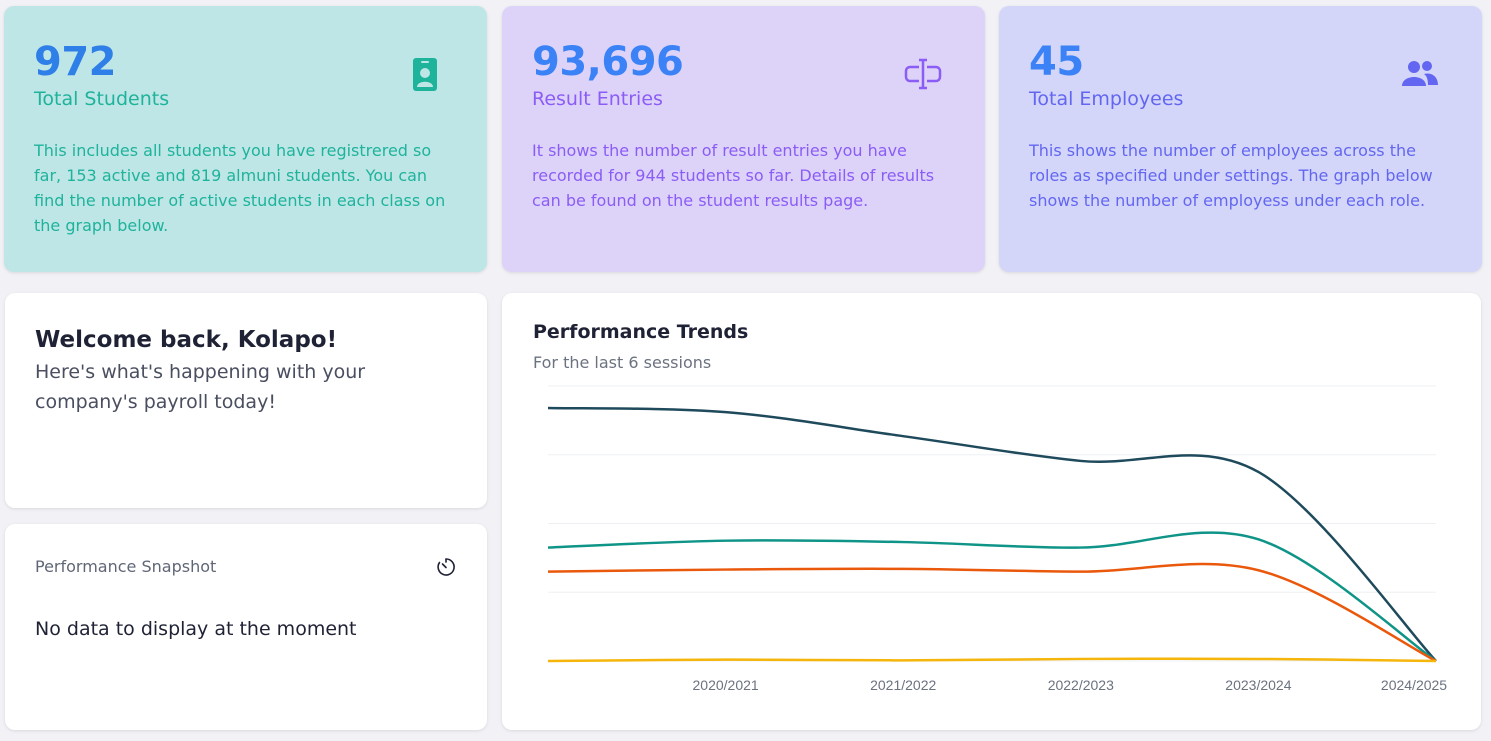 The image size is (1491, 741). Describe the element at coordinates (102, 99) in the screenshot. I see `total-students-label: Total Students` at that location.